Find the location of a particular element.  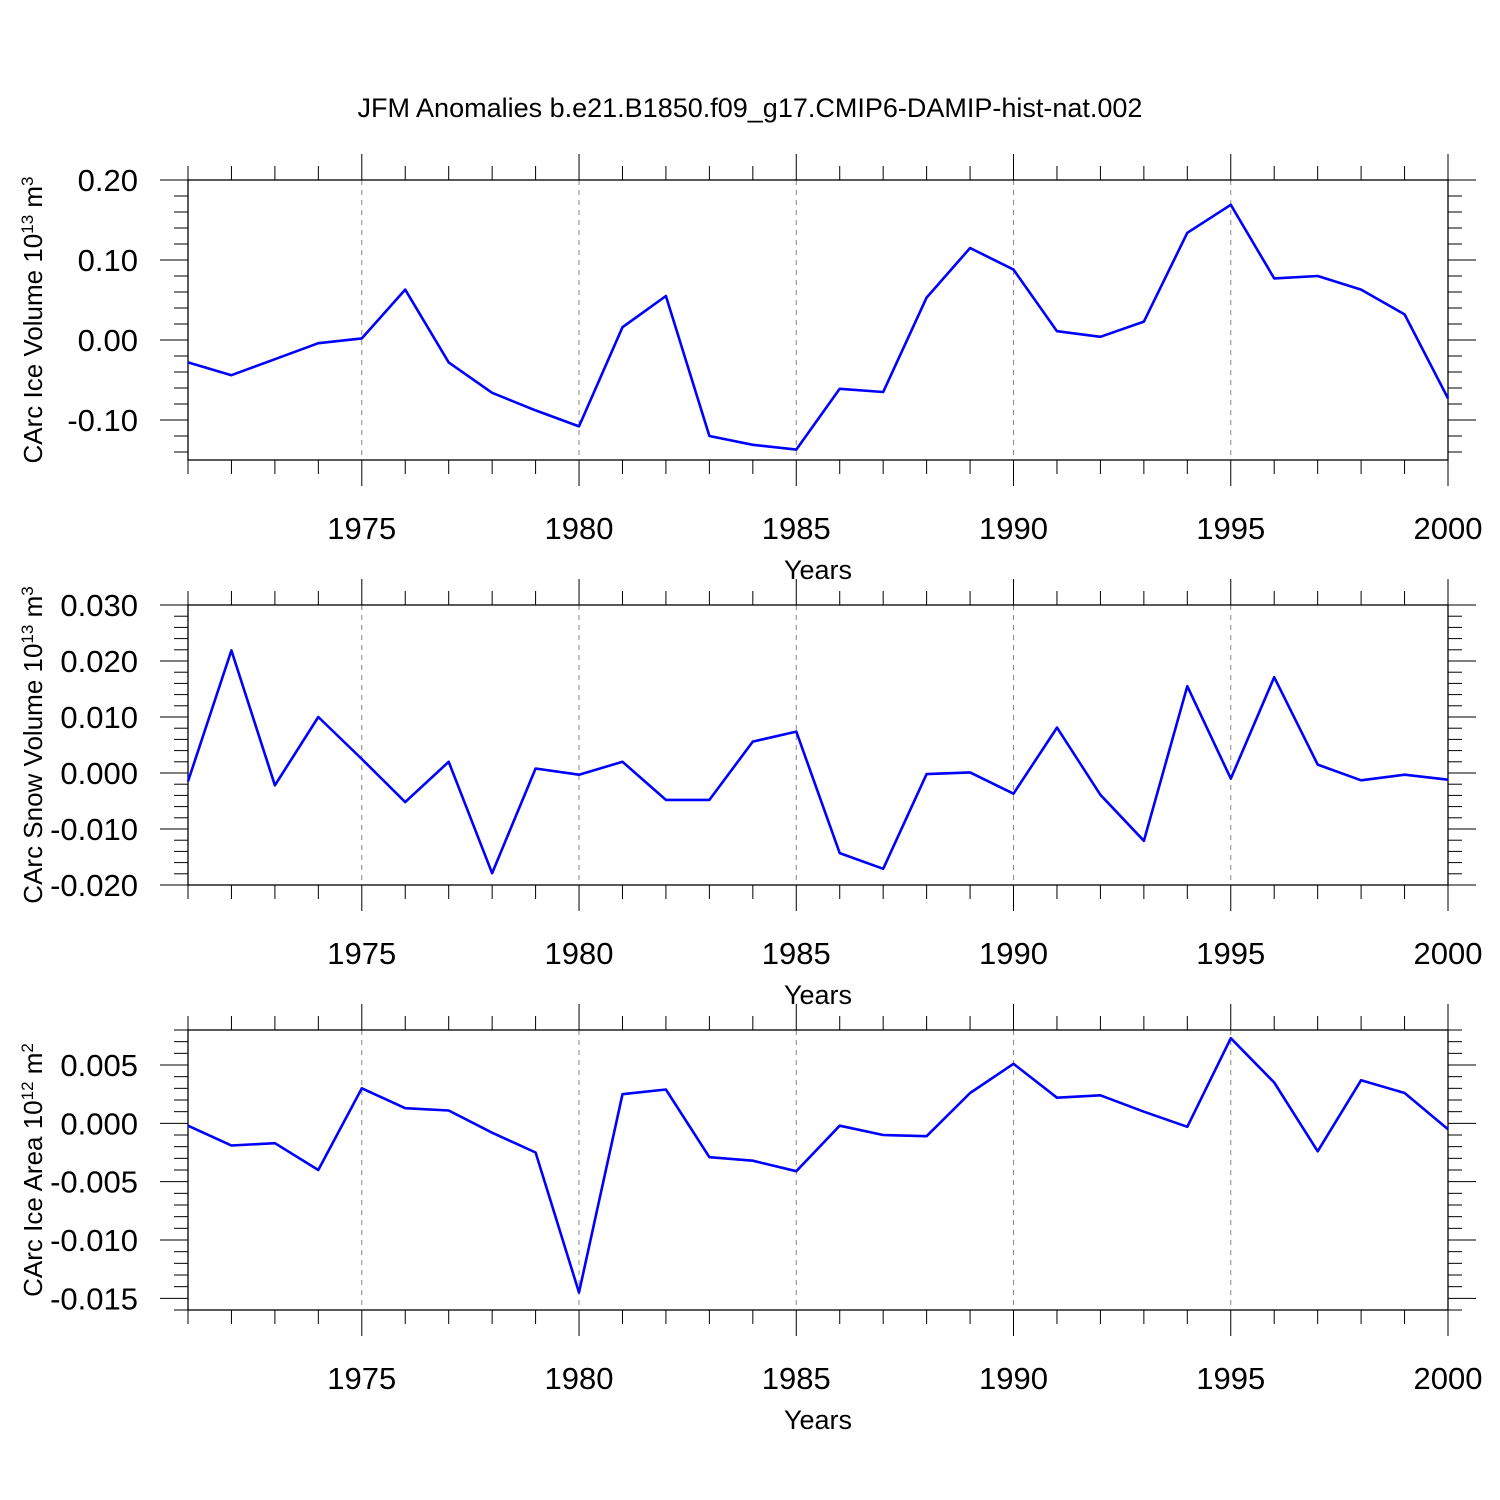

series-line-ice-volume is located at coordinates (818, 327).